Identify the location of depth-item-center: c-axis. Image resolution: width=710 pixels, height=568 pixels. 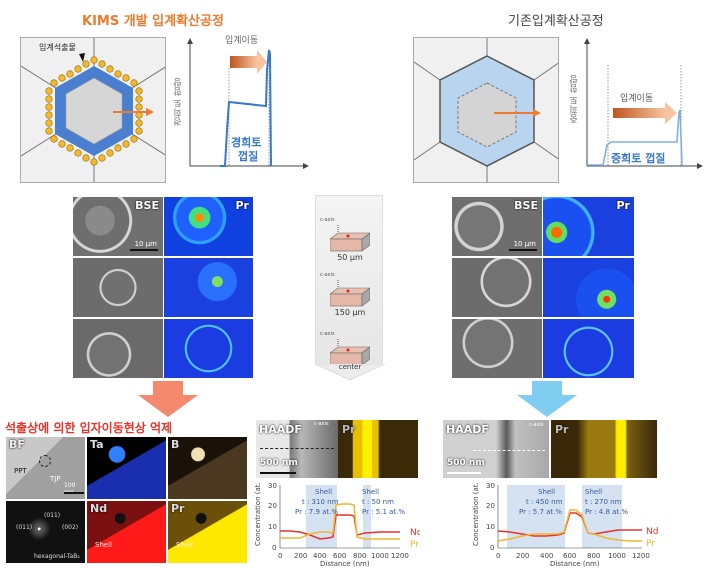
(345, 343).